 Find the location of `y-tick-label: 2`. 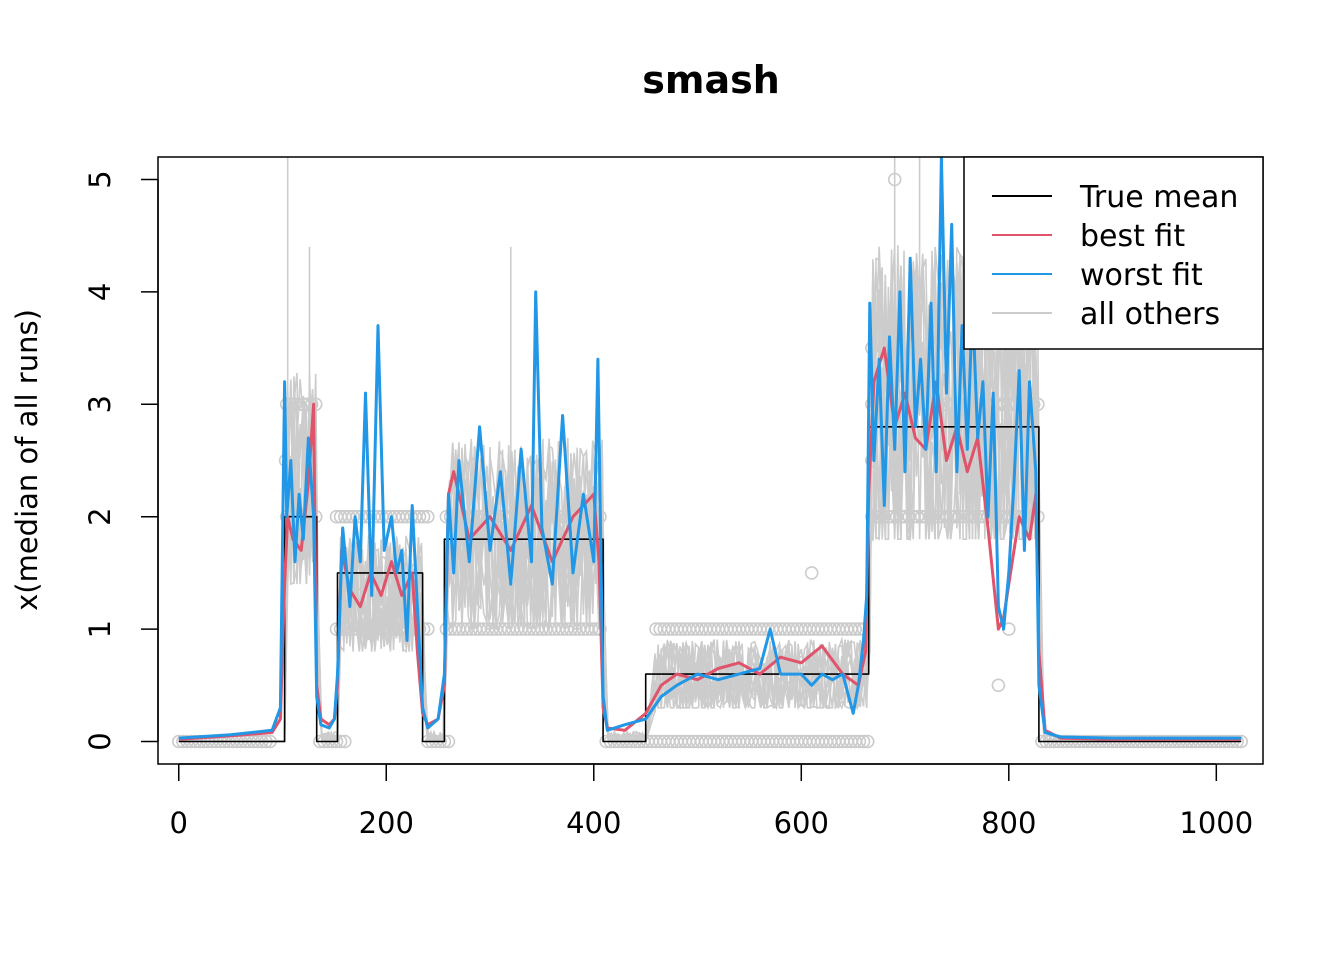

y-tick-label: 2 is located at coordinates (100, 516).